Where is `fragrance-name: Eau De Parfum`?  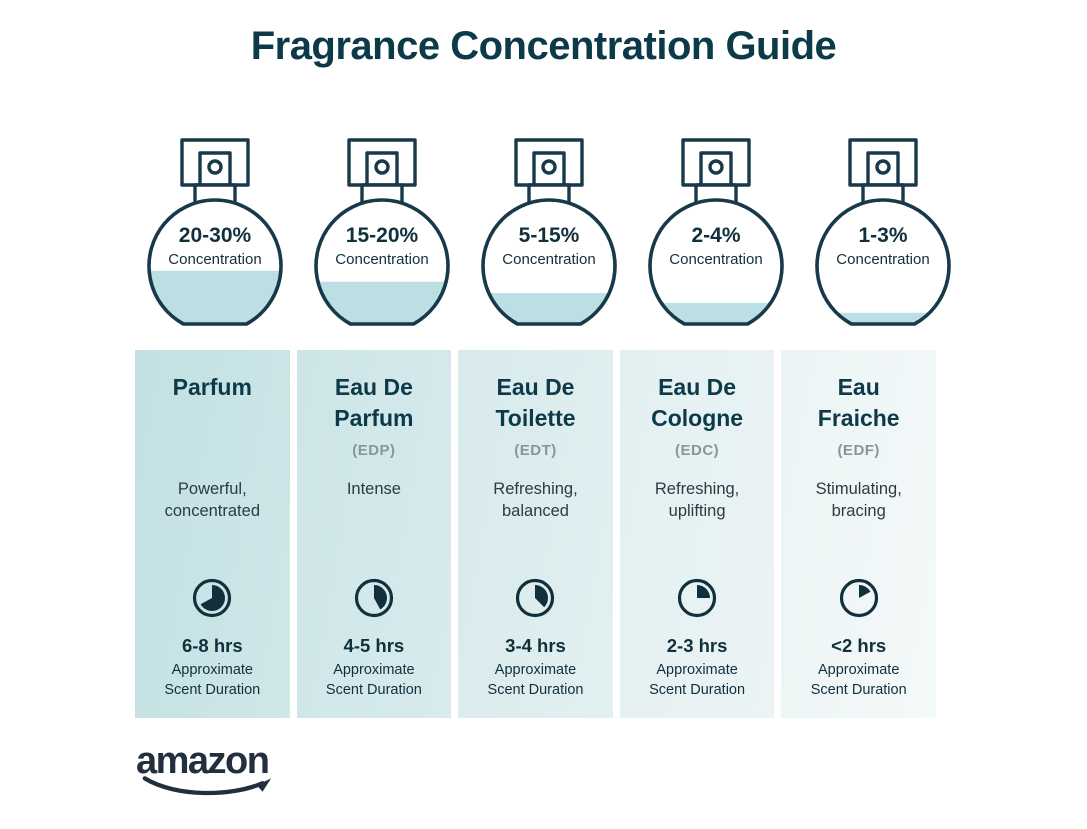
fragrance-name: Eau De Parfum is located at coordinates (374, 402).